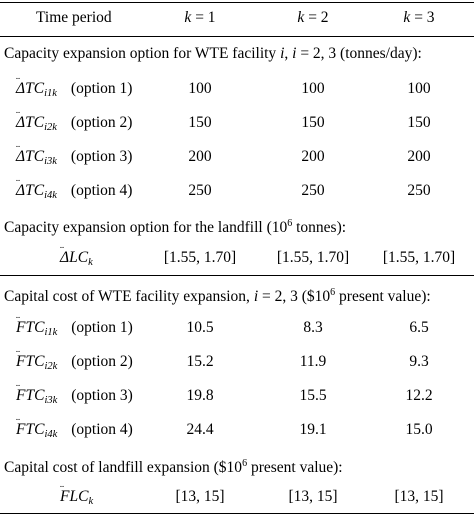 This screenshot has height=516, width=474. What do you see at coordinates (313, 395) in the screenshot?
I see `cell: 15.5` at bounding box center [313, 395].